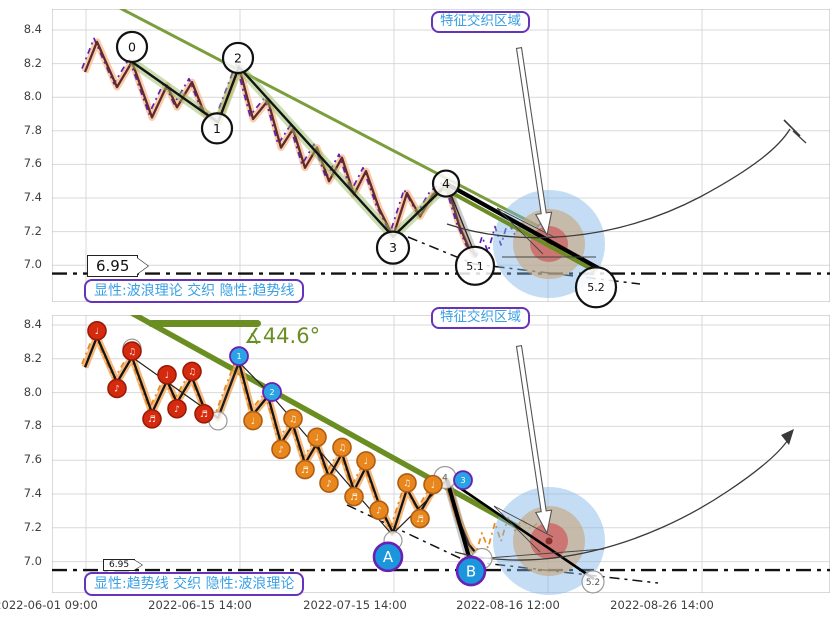 This screenshot has height=617, width=839. What do you see at coordinates (459, 522) in the screenshot?
I see `bold-4B-line` at bounding box center [459, 522].